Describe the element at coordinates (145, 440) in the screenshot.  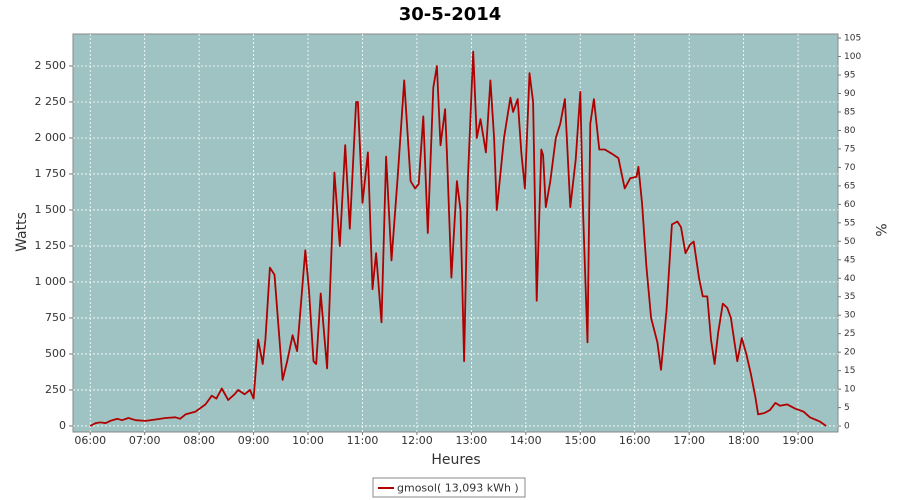
I see `x-tick-label: 07:00` at that location.